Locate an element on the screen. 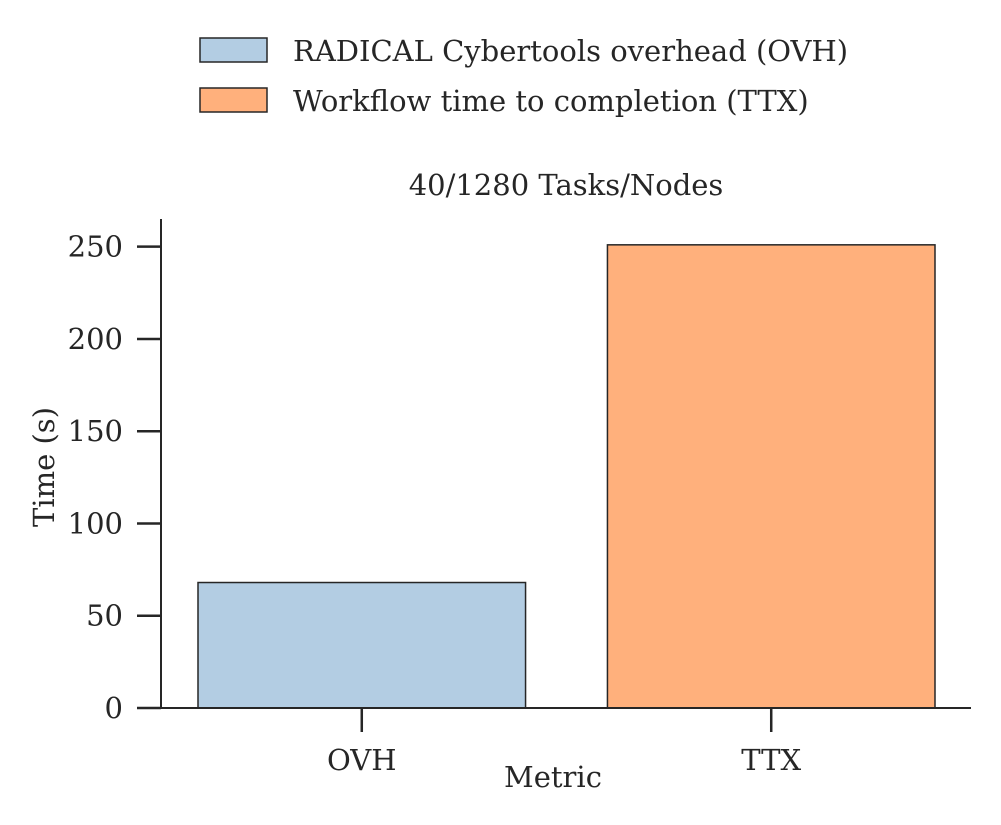 Image resolution: width=1001 pixels, height=825 pixels. x-tick-label-ttx: TTX is located at coordinates (771, 760).